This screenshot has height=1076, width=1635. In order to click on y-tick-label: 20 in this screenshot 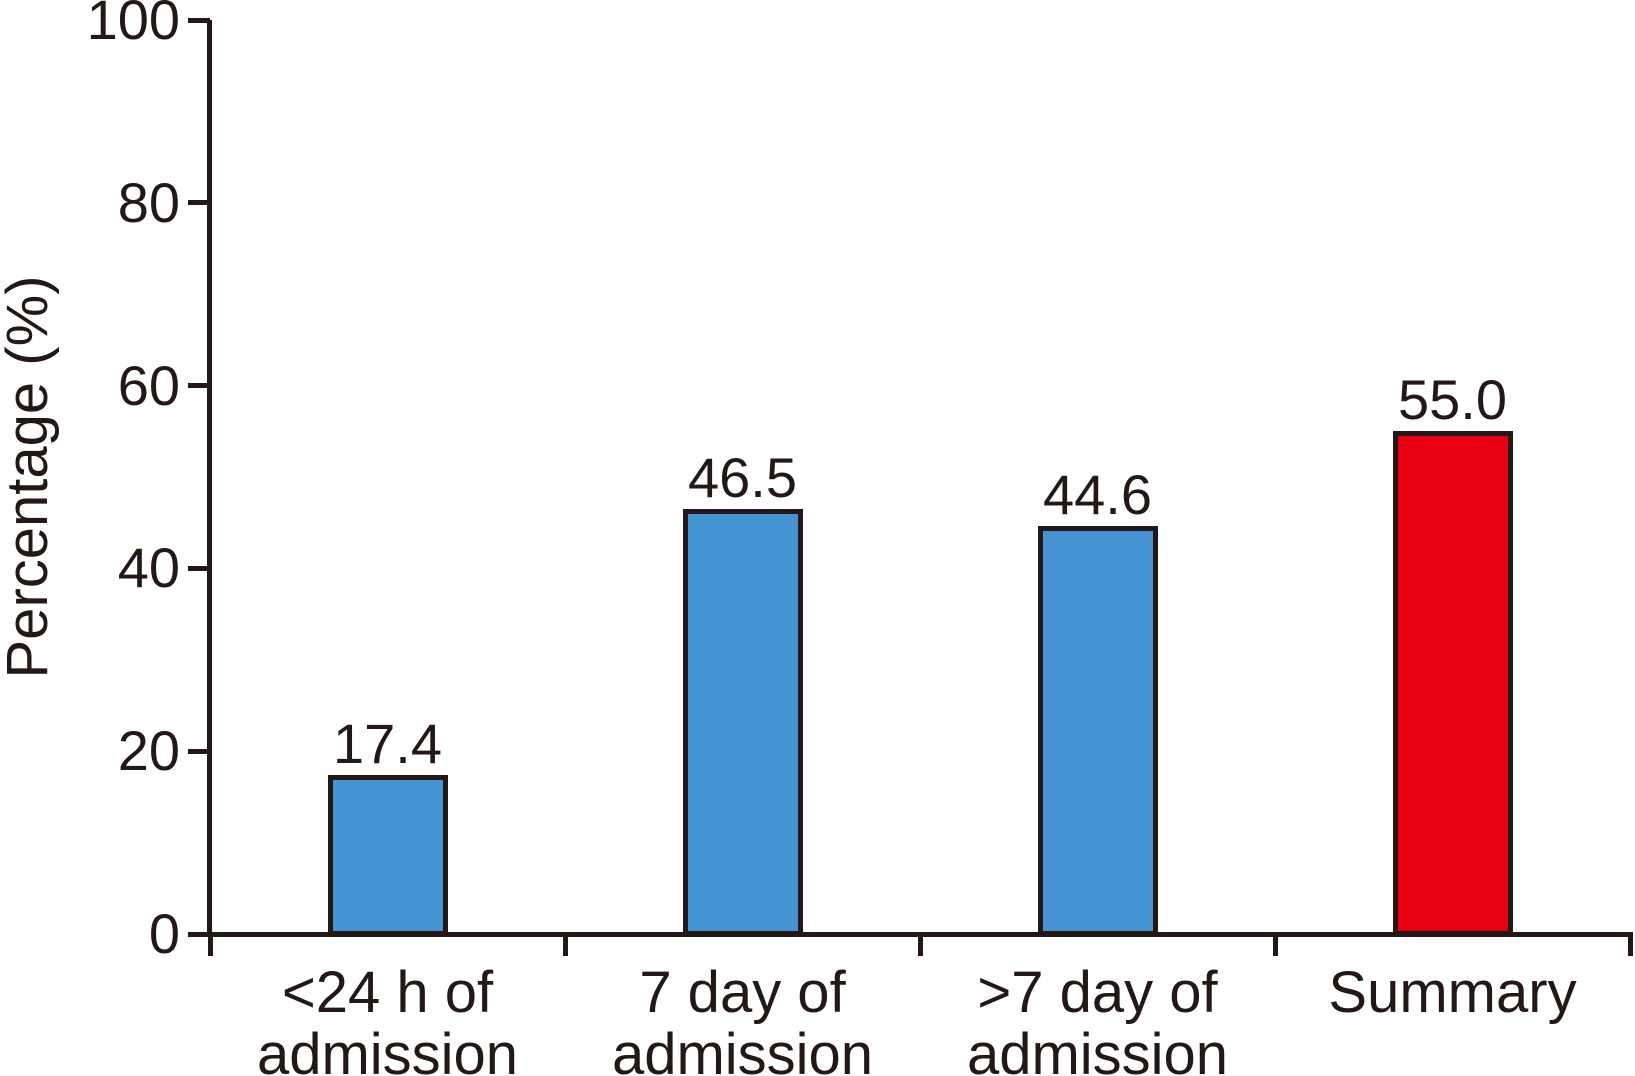, I will do `click(148, 751)`.